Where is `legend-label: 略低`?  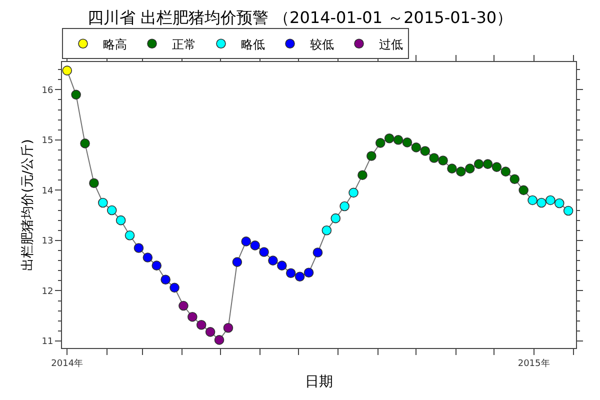 legend-label: 略低 is located at coordinates (253, 44).